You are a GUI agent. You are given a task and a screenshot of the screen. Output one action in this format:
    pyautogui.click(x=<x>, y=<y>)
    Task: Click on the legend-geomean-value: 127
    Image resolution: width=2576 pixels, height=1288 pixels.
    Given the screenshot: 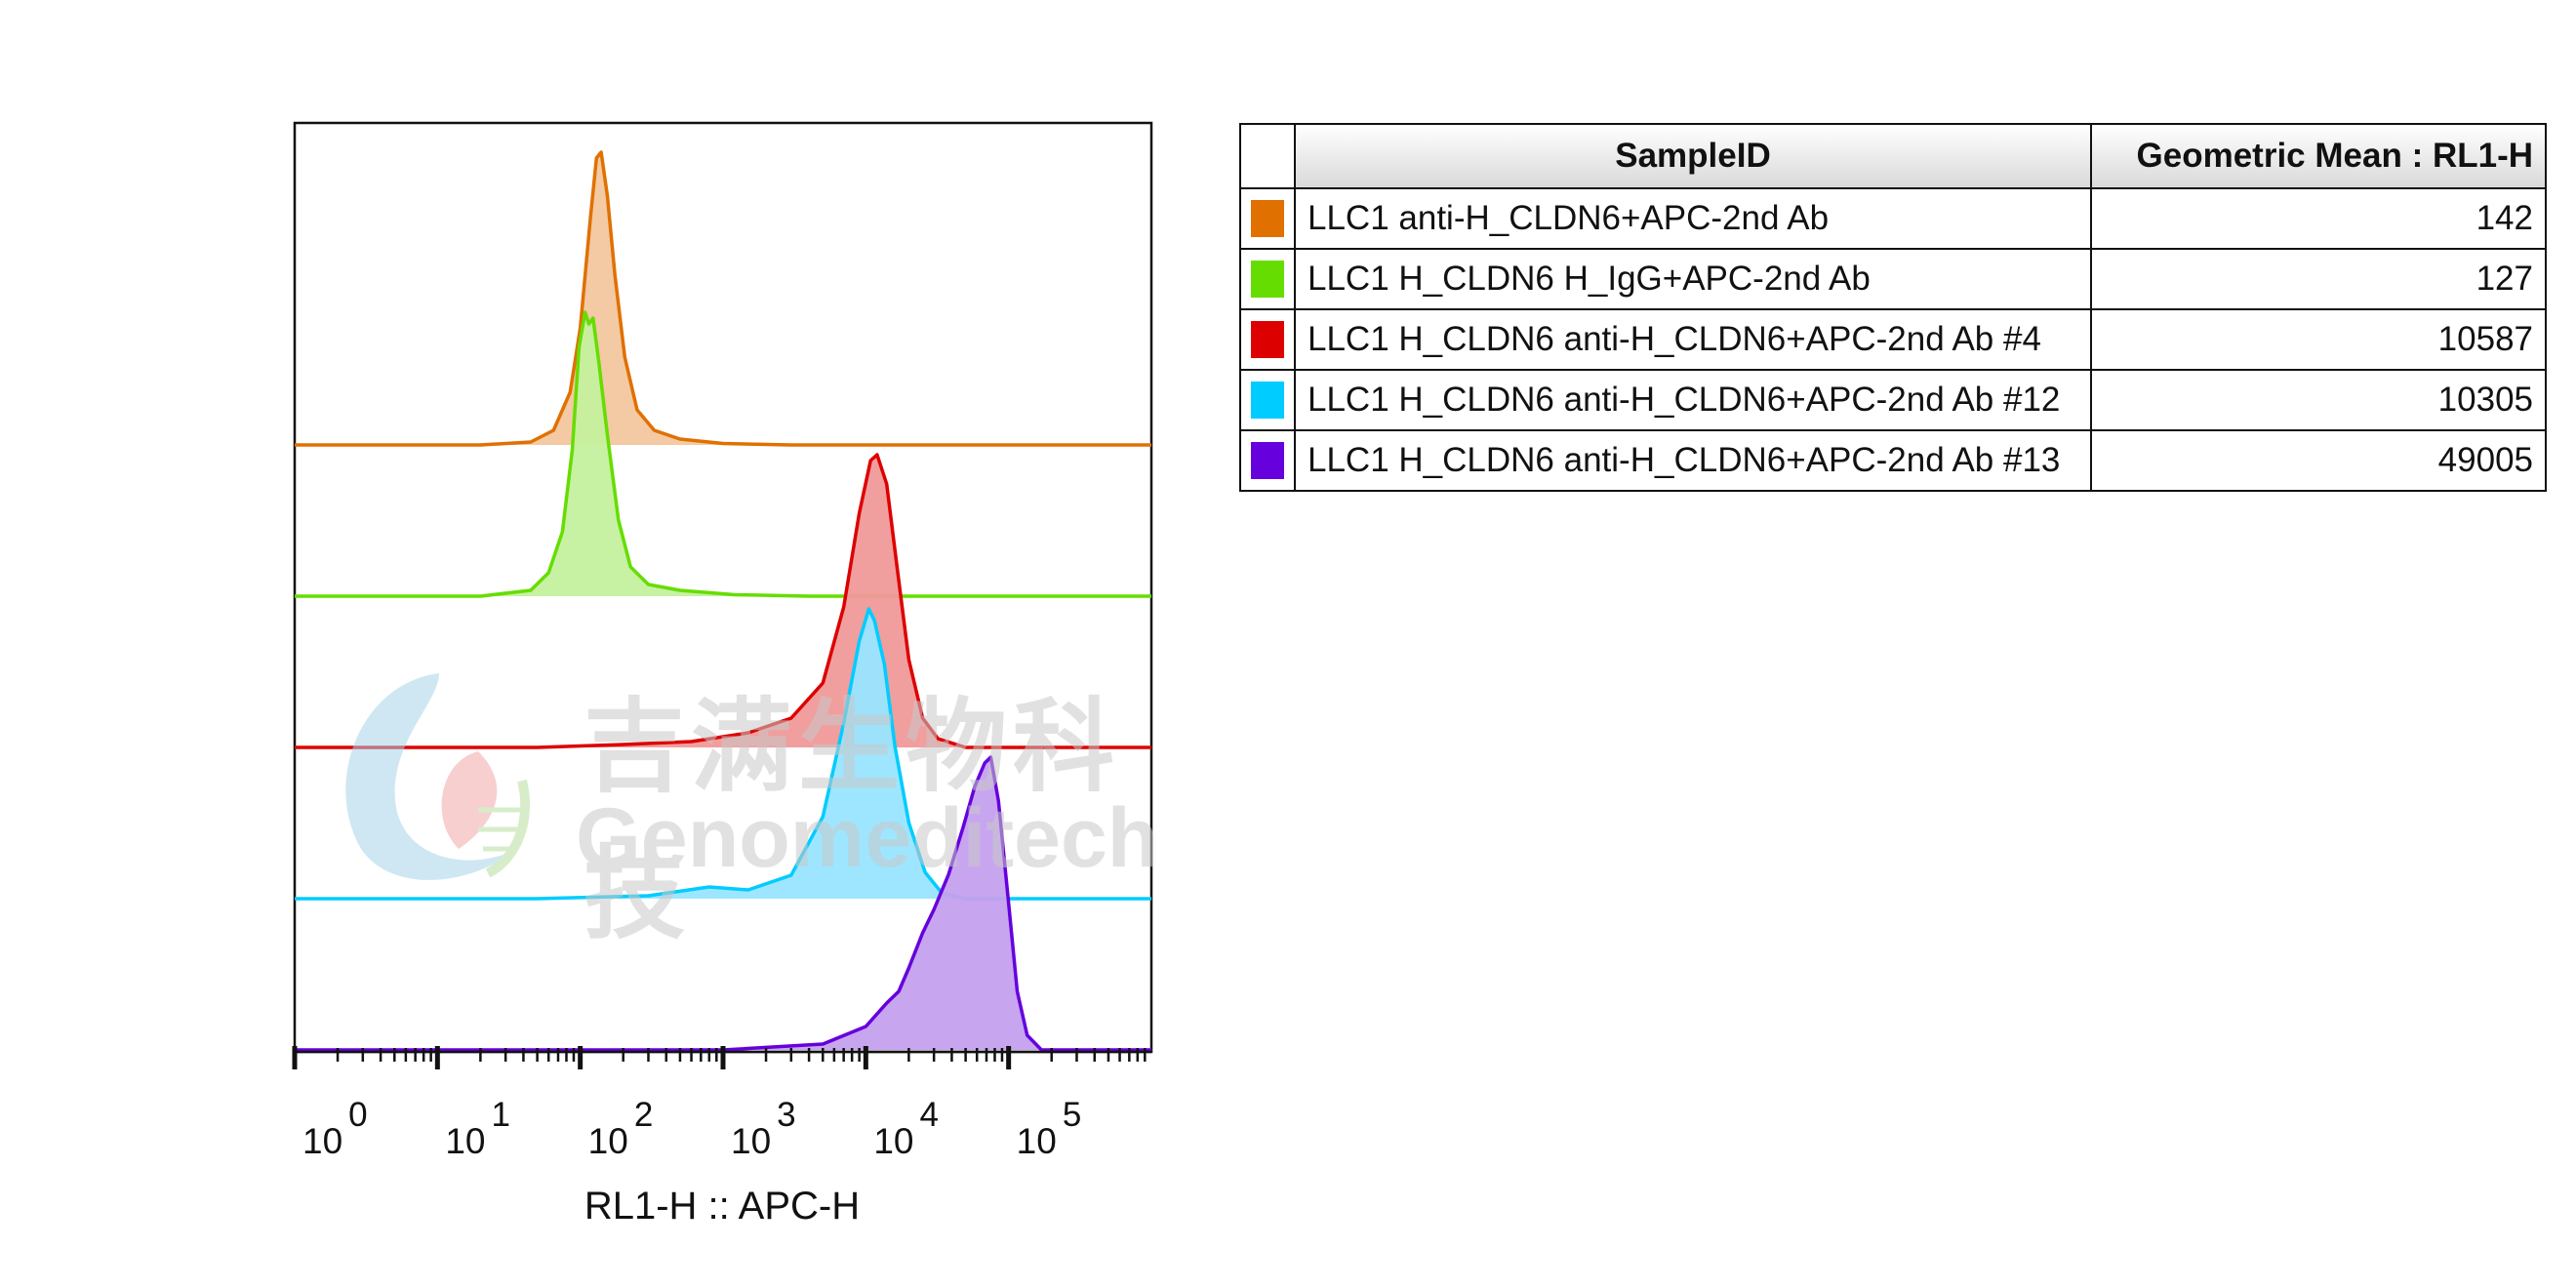 What is the action you would take?
    pyautogui.click(x=2318, y=279)
    